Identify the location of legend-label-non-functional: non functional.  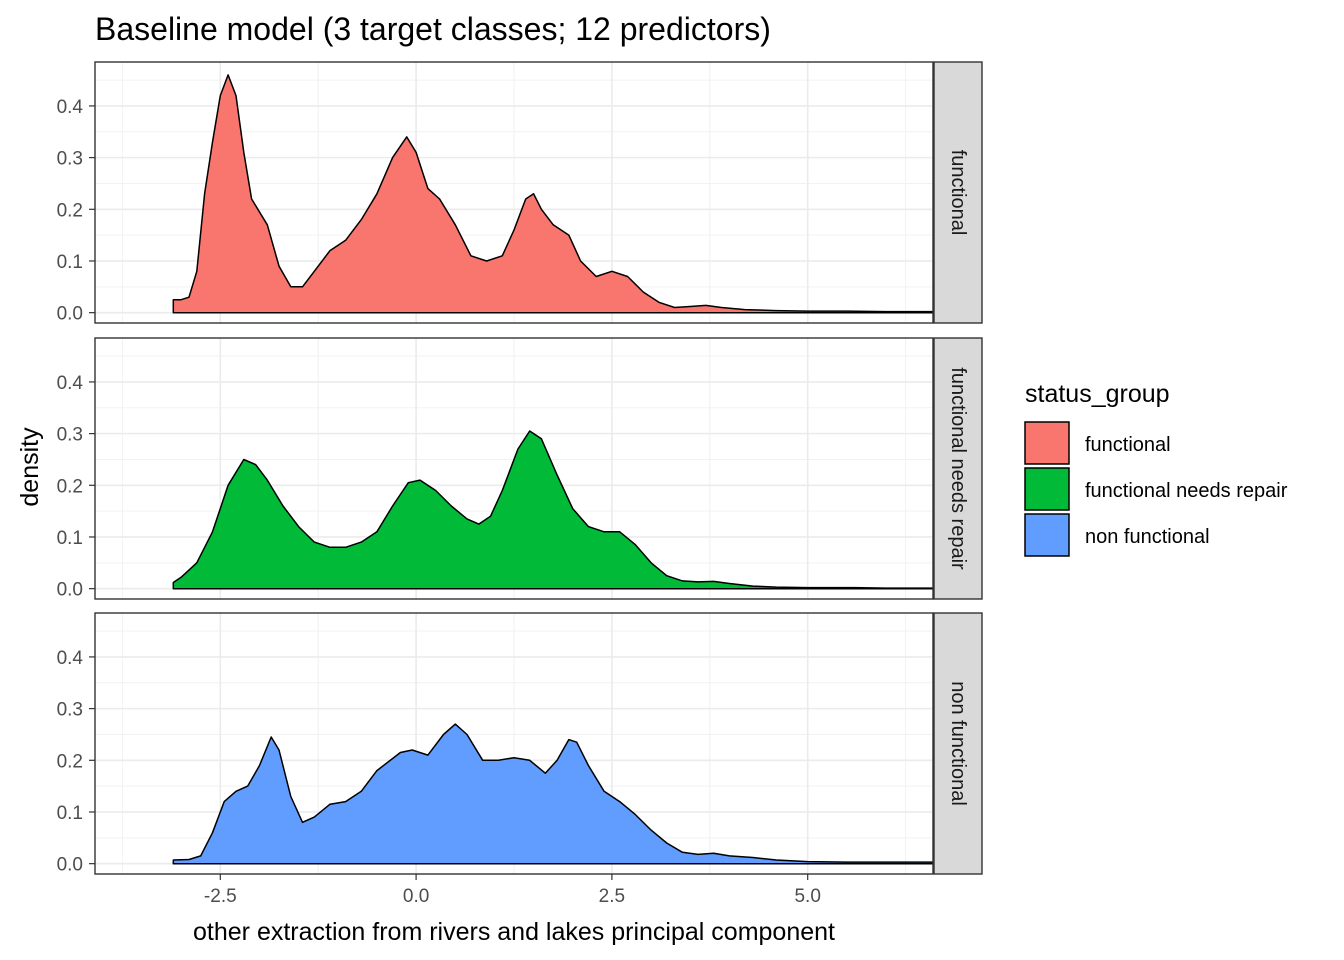
(1147, 537).